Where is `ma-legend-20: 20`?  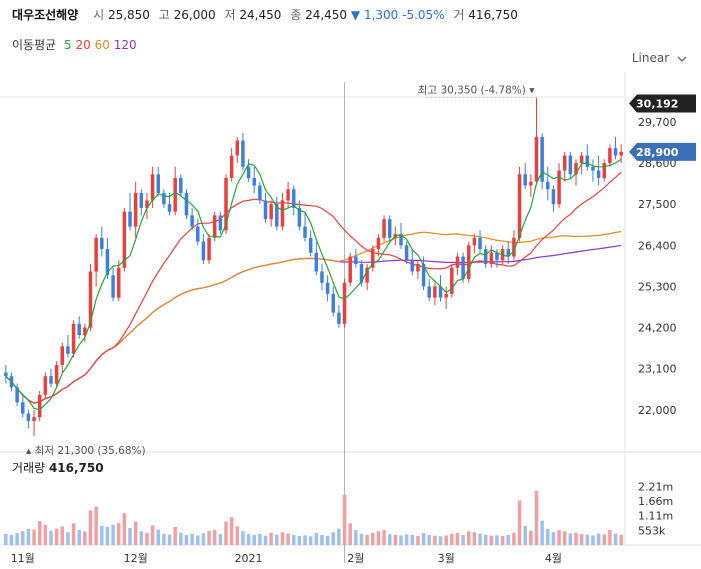
ma-legend-20: 20 is located at coordinates (83, 45).